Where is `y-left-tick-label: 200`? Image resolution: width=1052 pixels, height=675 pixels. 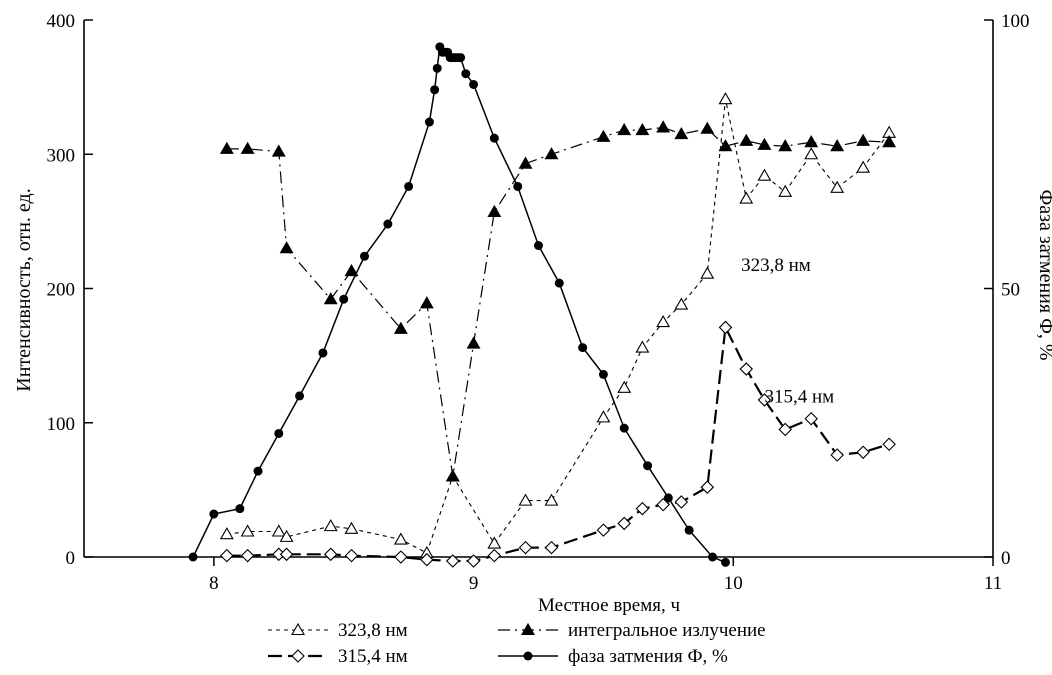
y-left-tick-label: 200 is located at coordinates (61, 290).